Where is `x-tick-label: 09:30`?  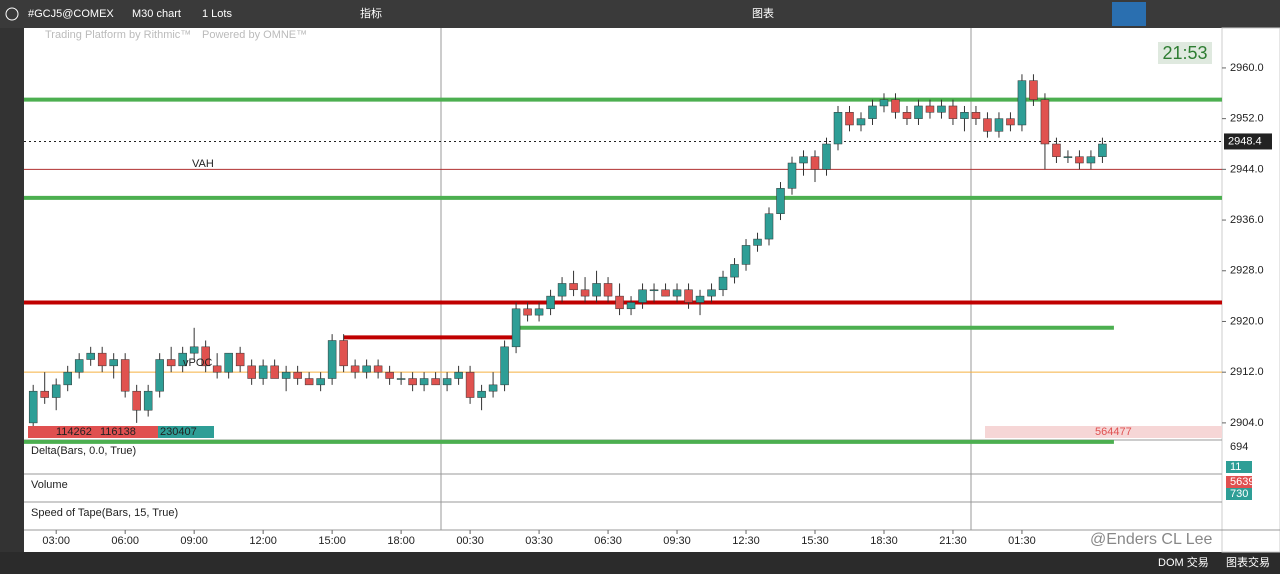 x-tick-label: 09:30 is located at coordinates (677, 541).